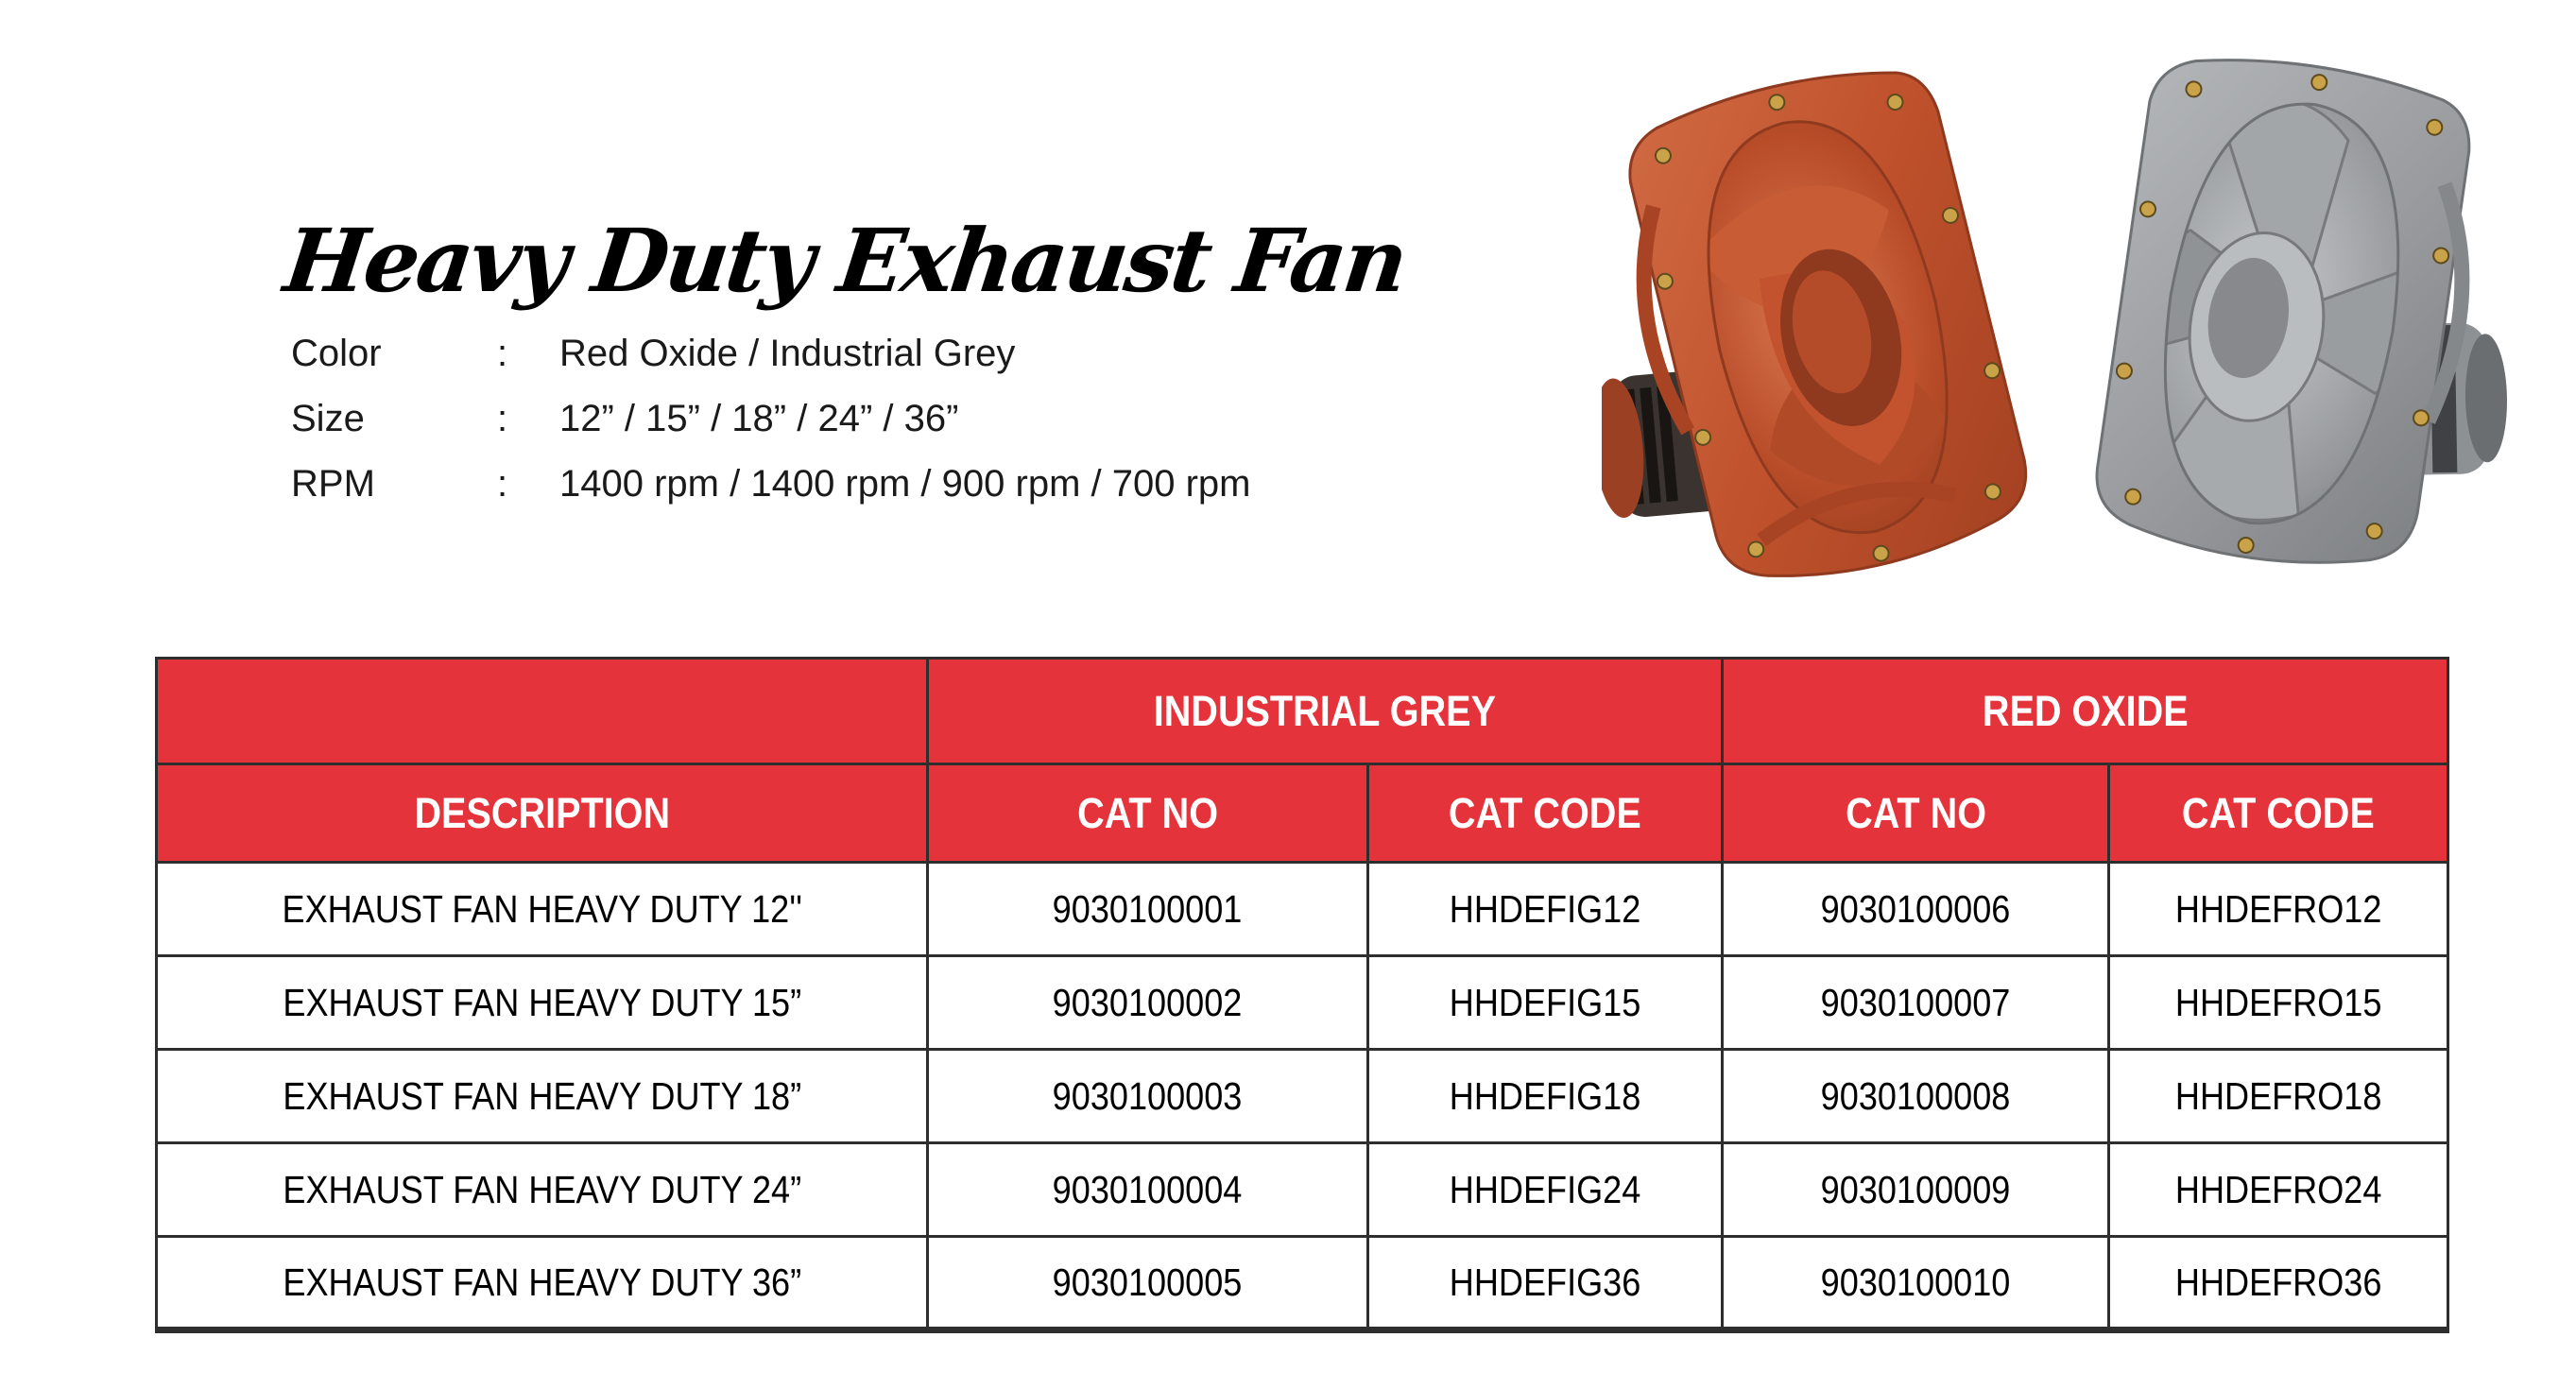  I want to click on group-header-industrial-grey: INDUSTRIAL GREY, so click(1325, 711).